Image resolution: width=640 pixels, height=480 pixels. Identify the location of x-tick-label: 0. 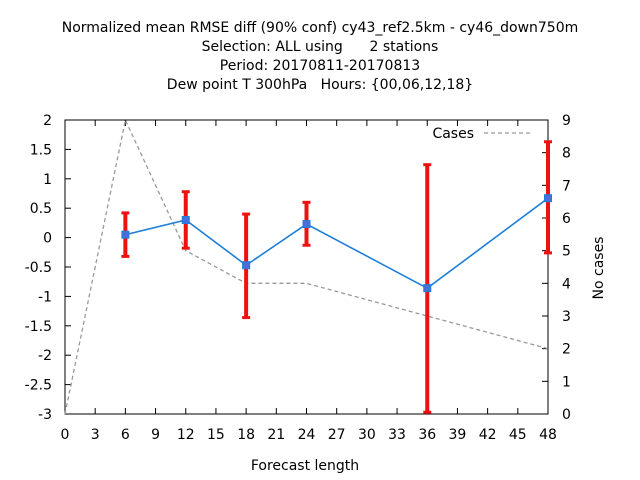
(65, 435).